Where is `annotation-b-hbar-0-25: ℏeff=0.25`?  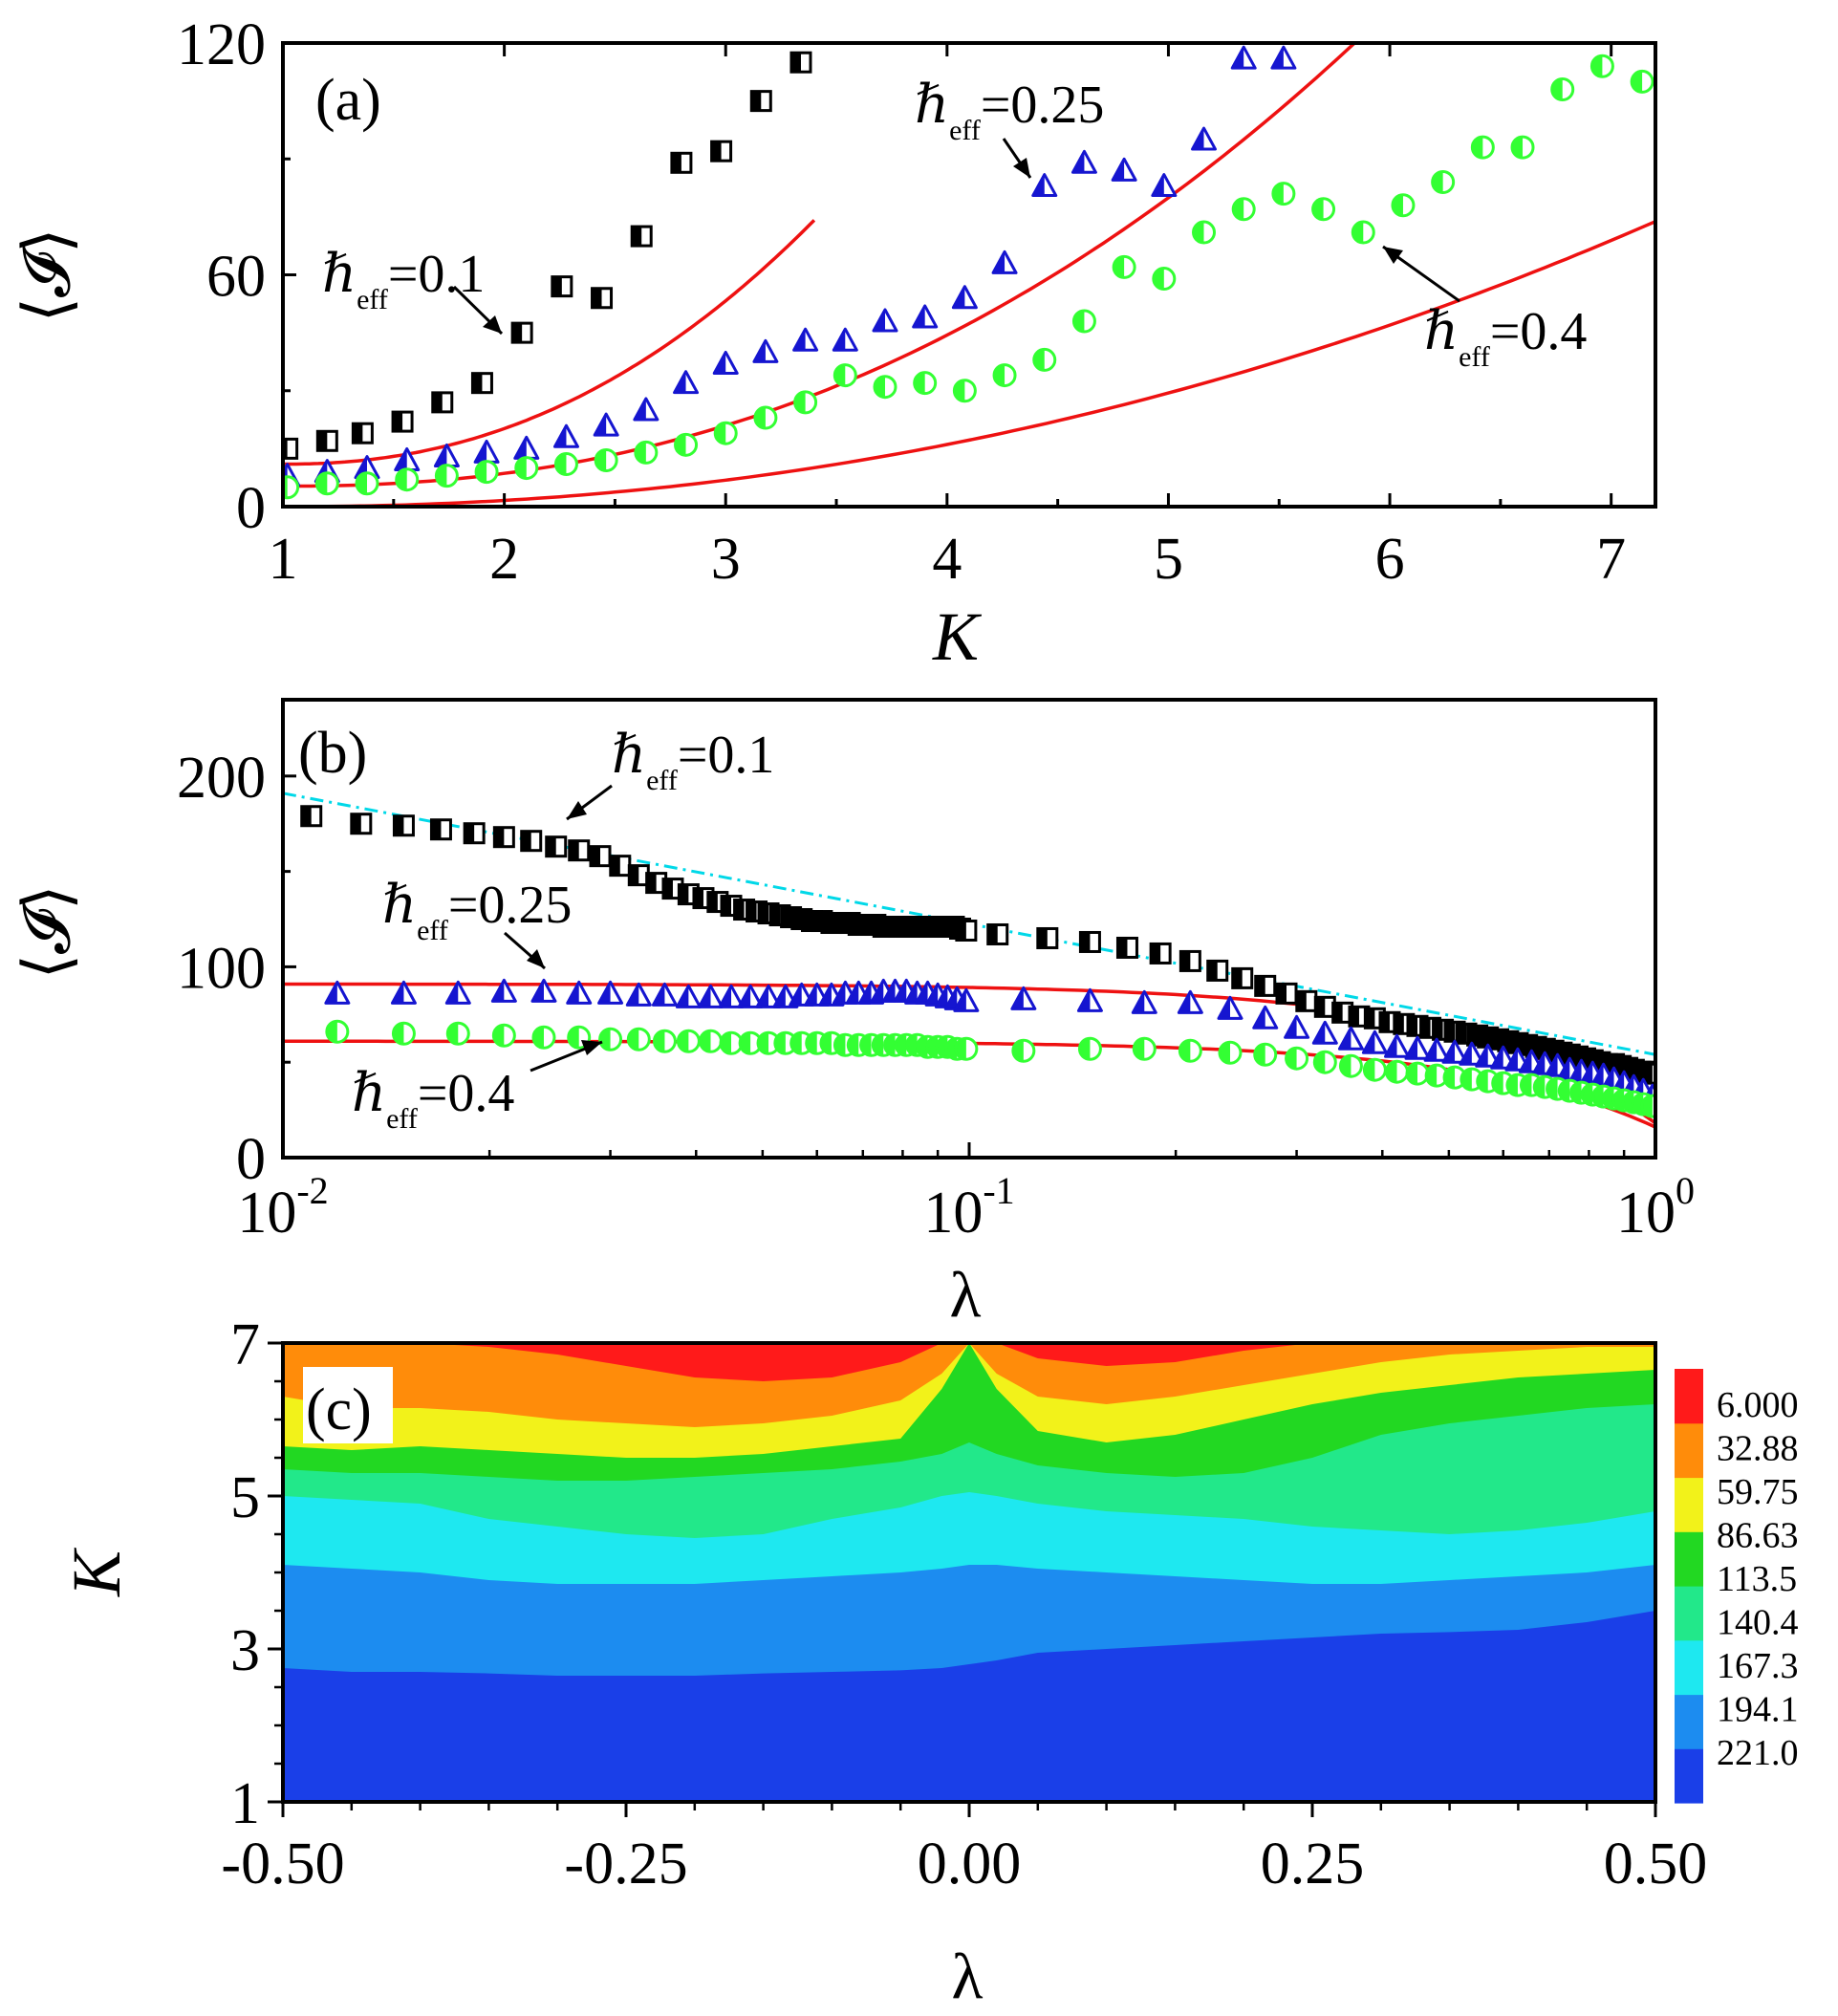
annotation-b-hbar-0-25: ℏeff=0.25 is located at coordinates (477, 923).